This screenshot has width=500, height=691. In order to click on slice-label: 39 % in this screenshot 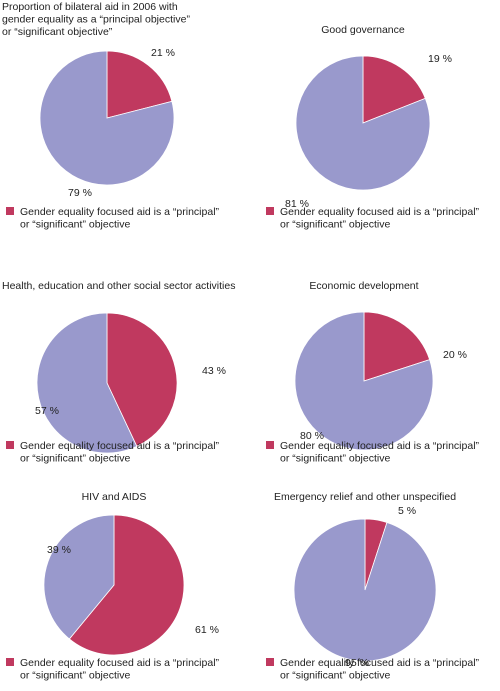, I will do `click(59, 550)`.